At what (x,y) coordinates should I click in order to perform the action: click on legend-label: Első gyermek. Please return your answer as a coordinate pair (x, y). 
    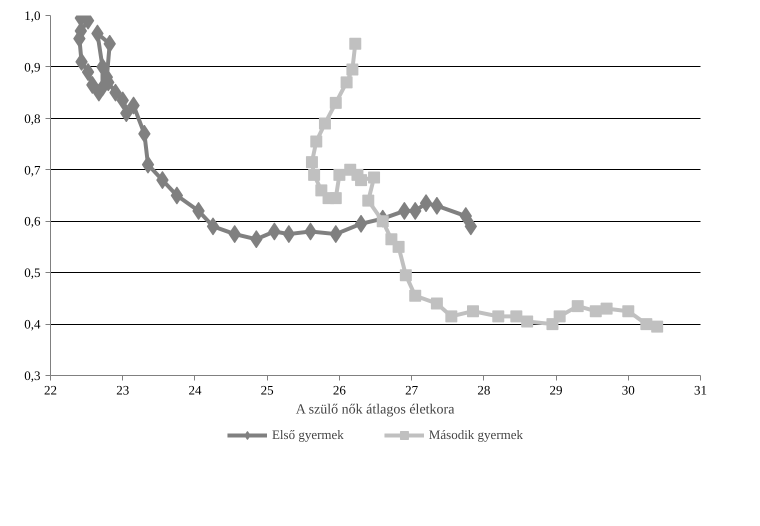
    Looking at the image, I should click on (308, 435).